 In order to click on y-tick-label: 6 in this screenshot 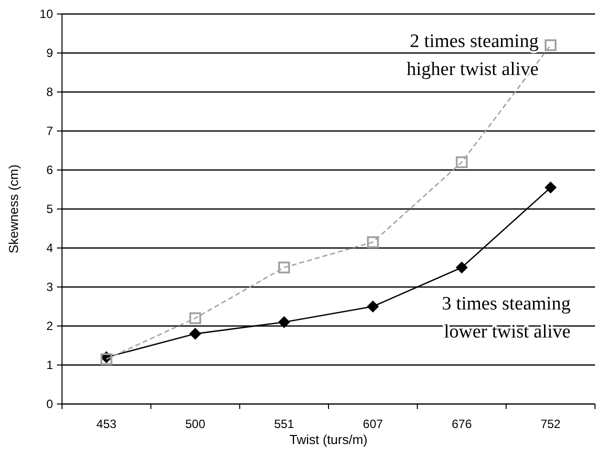, I will do `click(50, 170)`.